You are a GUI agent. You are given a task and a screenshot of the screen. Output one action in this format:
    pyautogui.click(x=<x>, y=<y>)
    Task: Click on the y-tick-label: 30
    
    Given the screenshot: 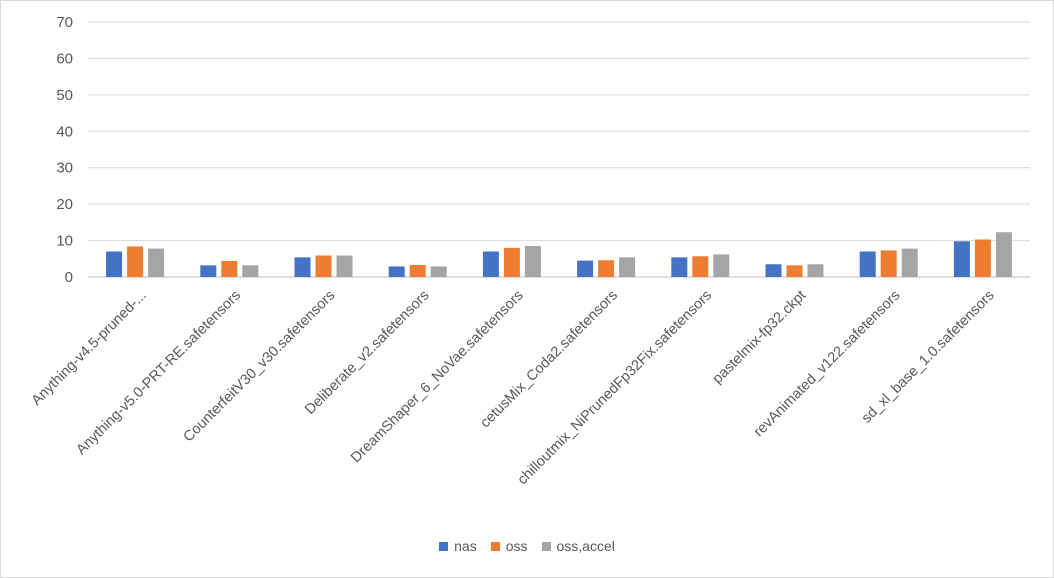 What is the action you would take?
    pyautogui.click(x=64, y=168)
    